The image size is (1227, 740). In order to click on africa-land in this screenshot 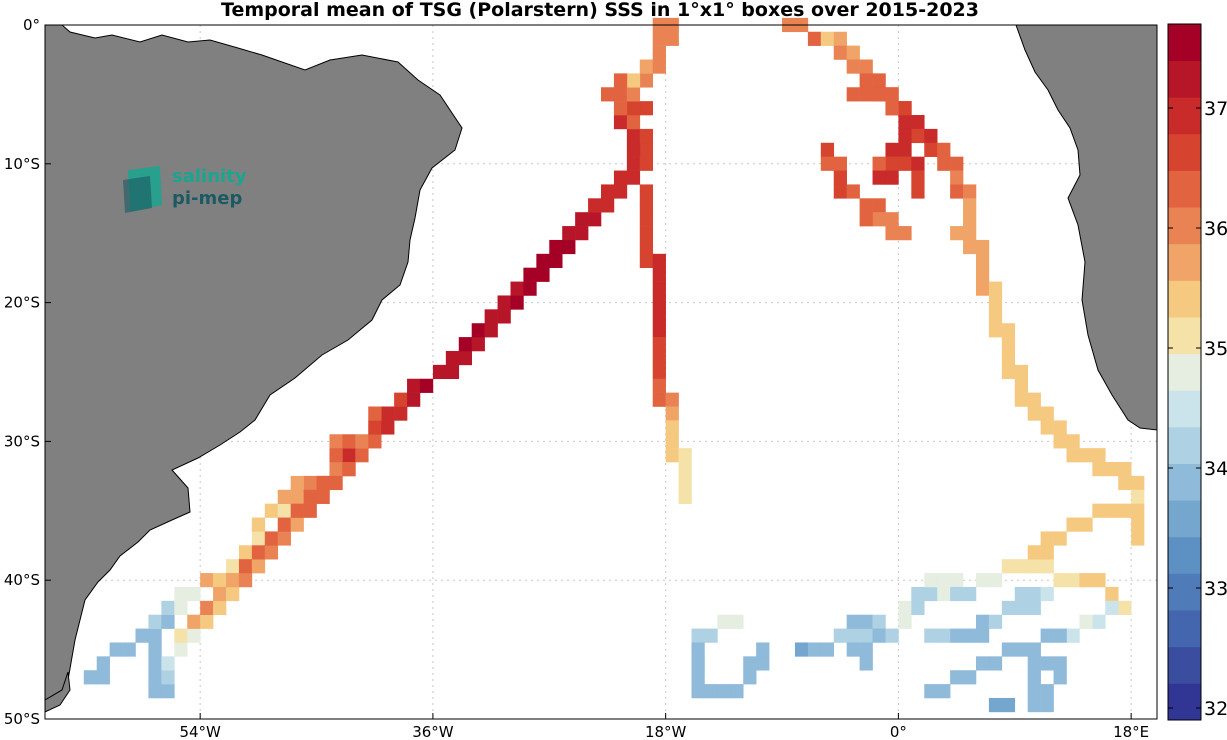, I will do `click(1086, 227)`.